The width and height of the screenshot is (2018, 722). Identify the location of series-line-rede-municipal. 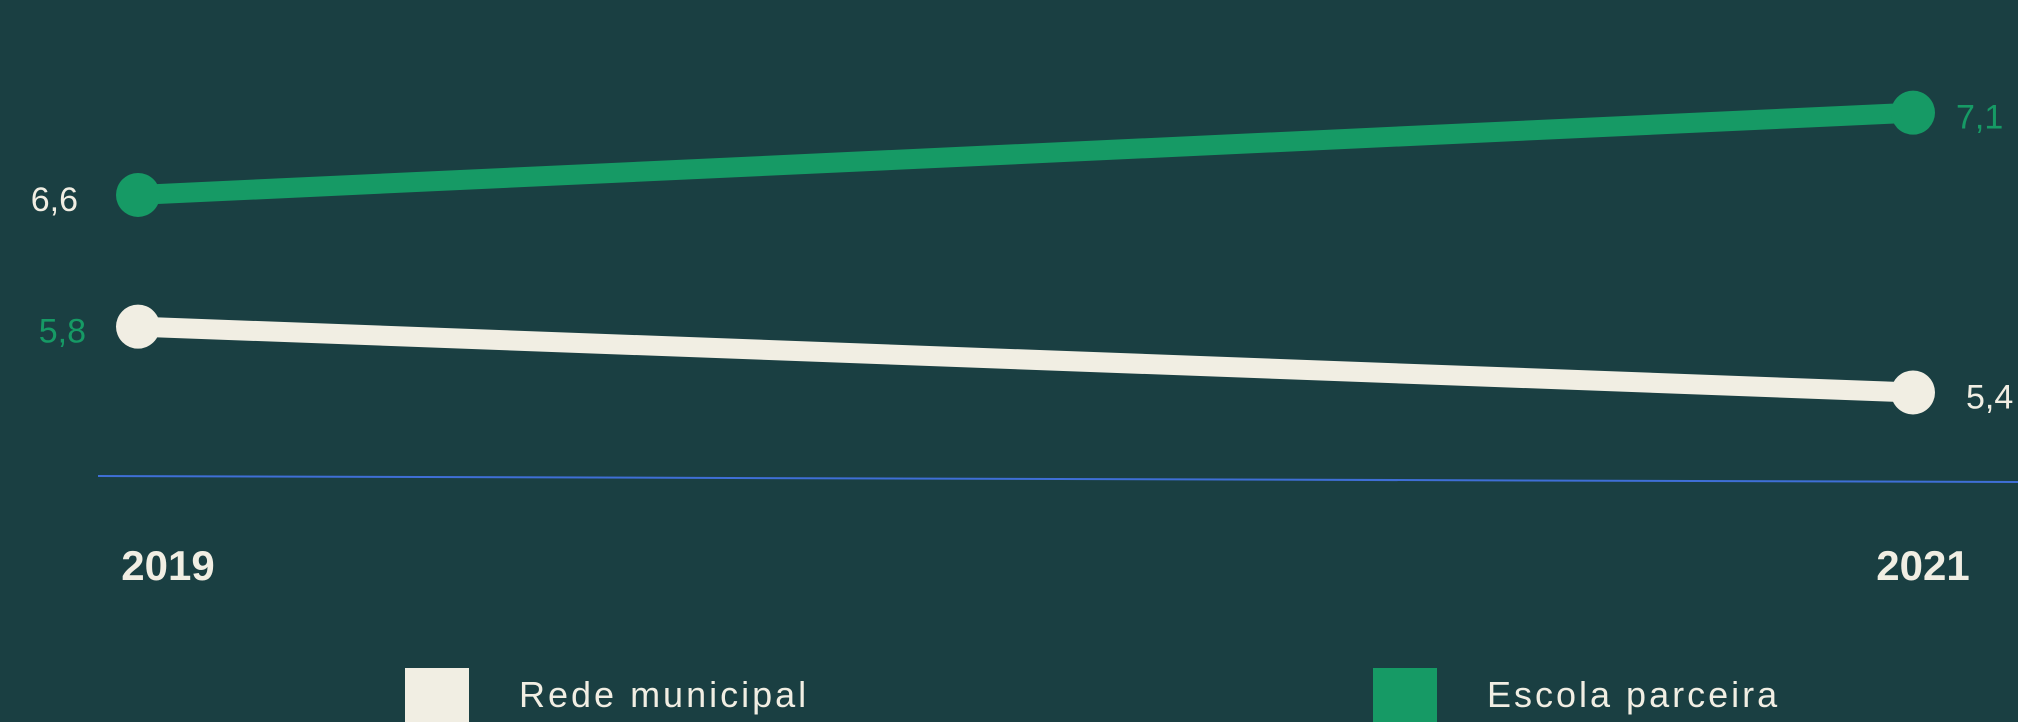
(1025, 359).